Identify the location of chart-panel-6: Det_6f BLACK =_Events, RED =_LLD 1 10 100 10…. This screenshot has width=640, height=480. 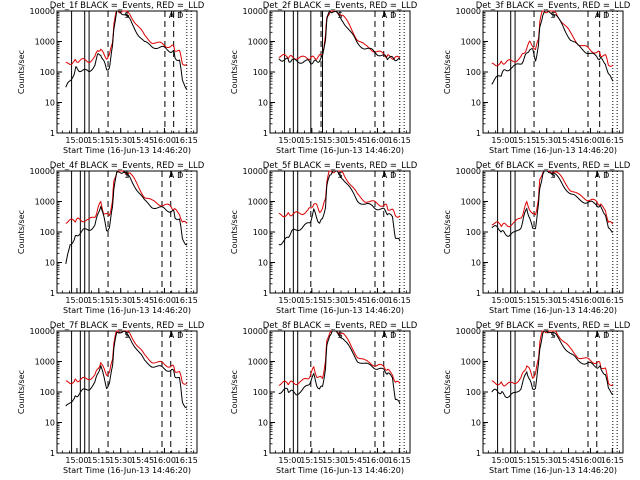
(537, 238).